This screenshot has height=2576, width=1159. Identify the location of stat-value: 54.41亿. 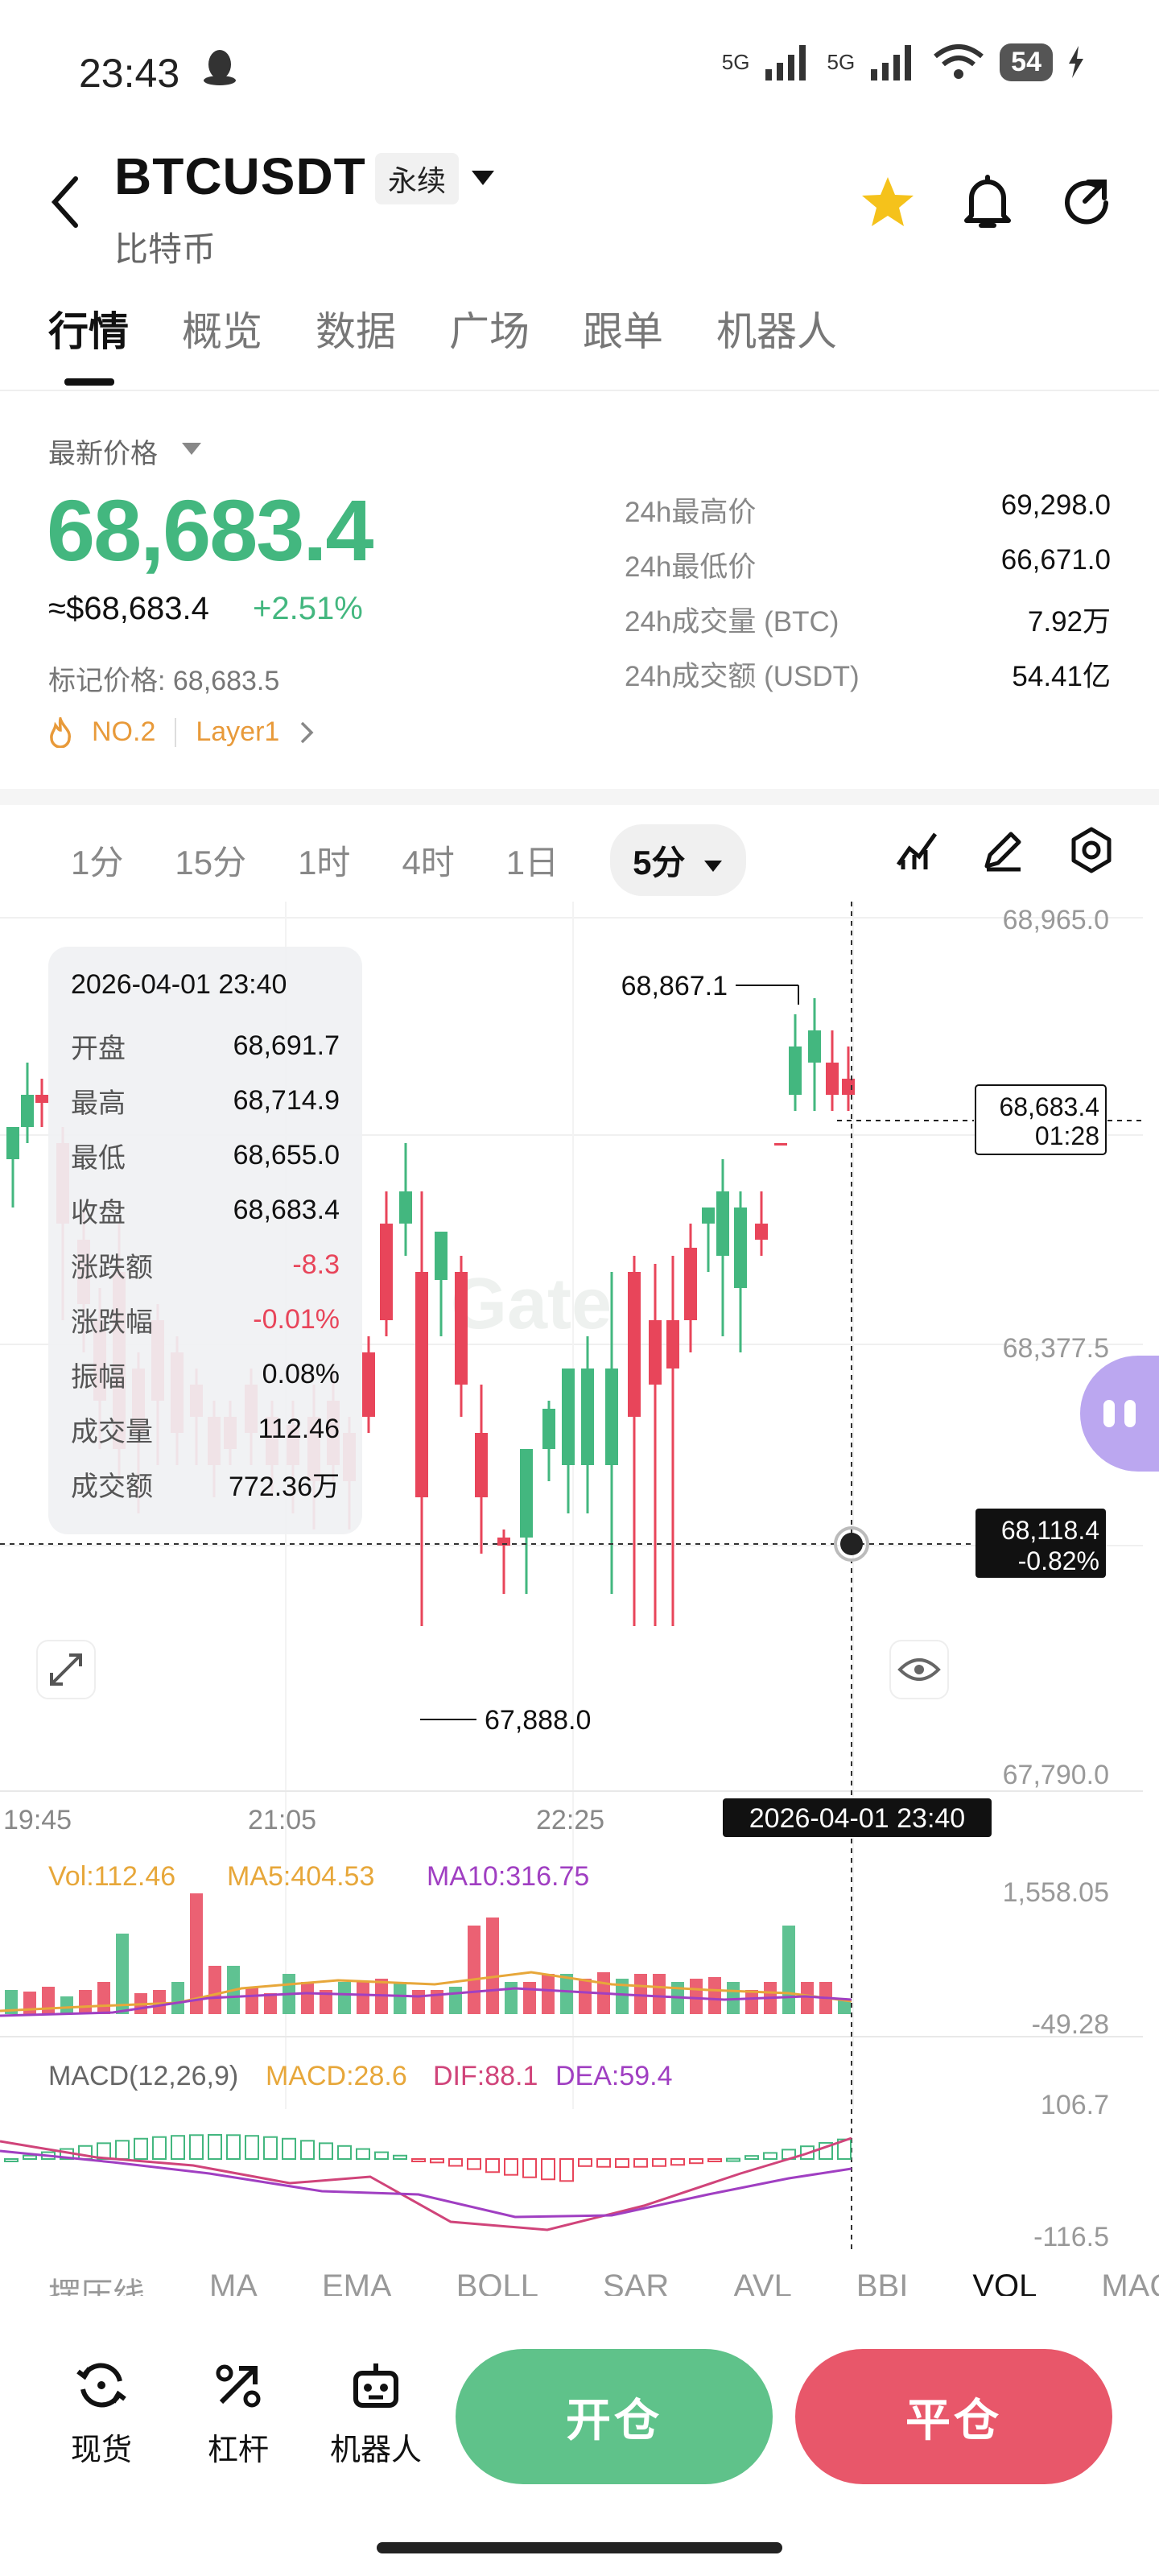
(1061, 676).